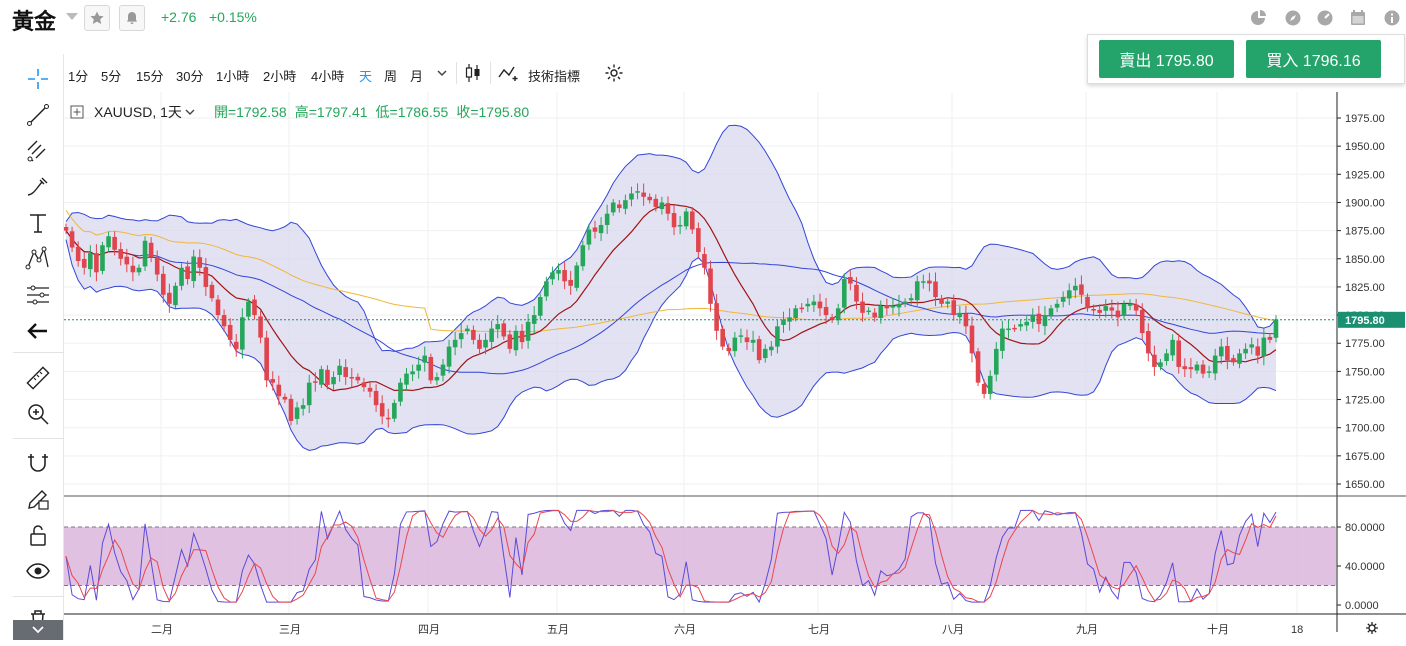 The width and height of the screenshot is (1406, 646). What do you see at coordinates (1325, 18) in the screenshot?
I see `gauge-icon` at bounding box center [1325, 18].